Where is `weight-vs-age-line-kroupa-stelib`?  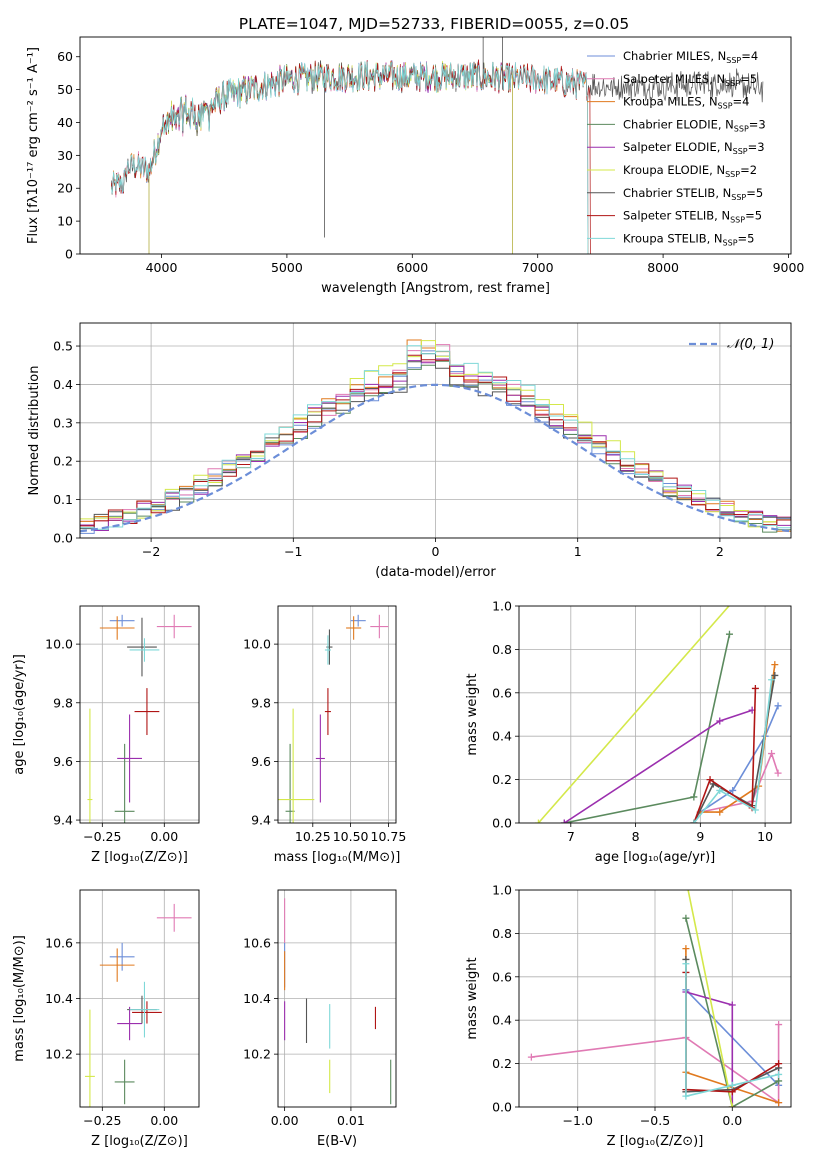 weight-vs-age-line-kroupa-stelib is located at coordinates (733, 751).